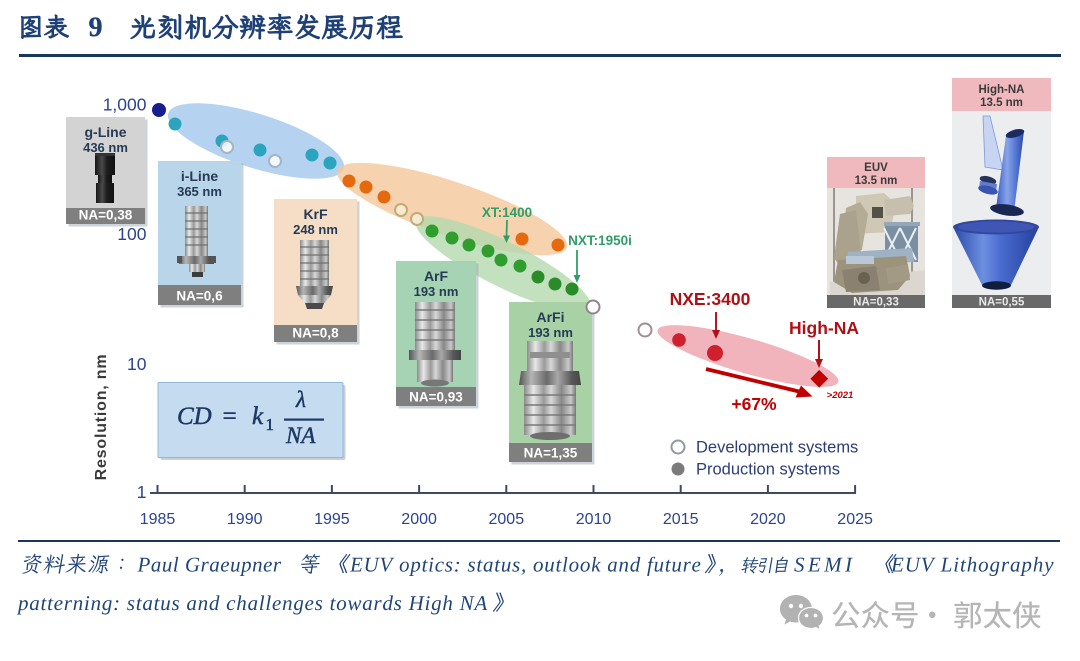 The width and height of the screenshot is (1080, 661). Describe the element at coordinates (194, 416) in the screenshot. I see `svg-text: CD` at that location.